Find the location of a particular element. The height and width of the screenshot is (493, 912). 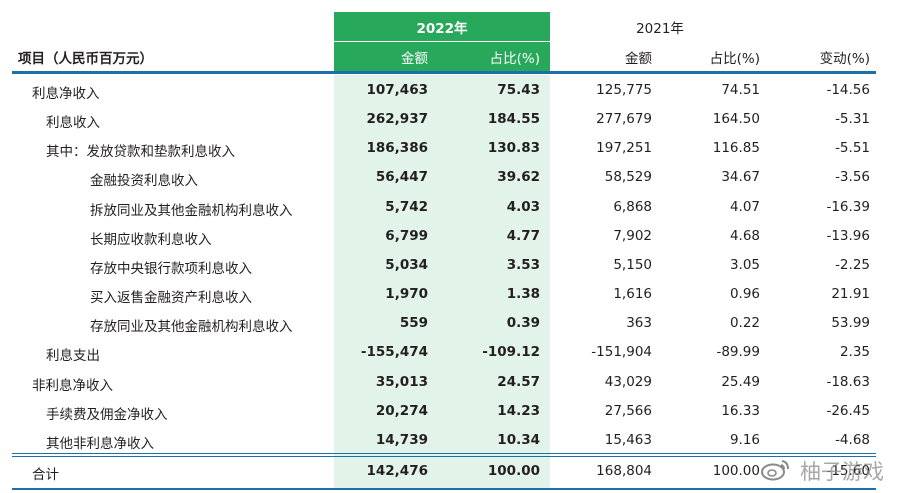

share-2021: 164.50 is located at coordinates (736, 119).